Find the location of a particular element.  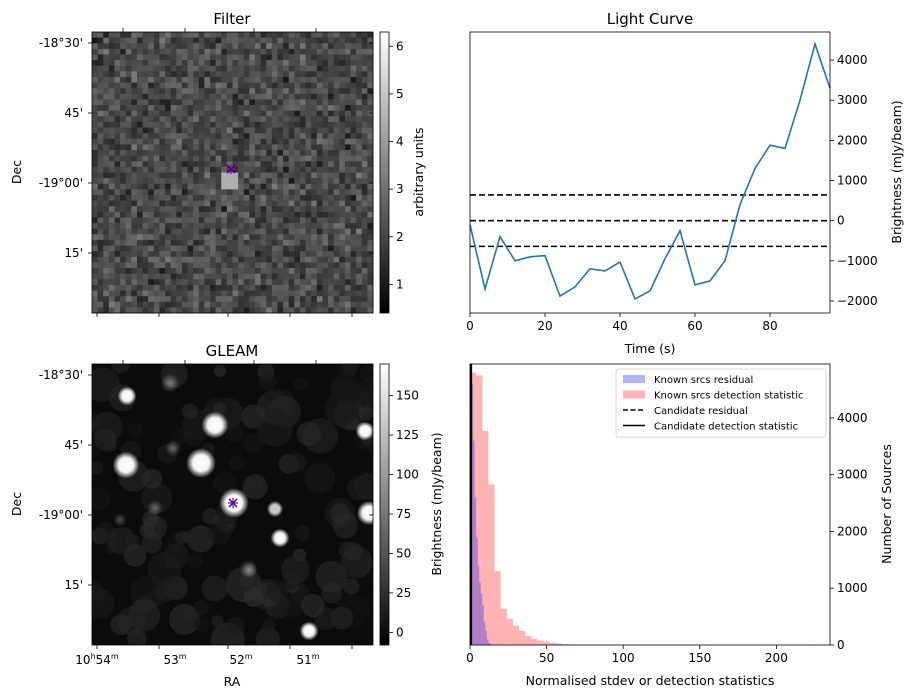

legend-label: Known srcs residual is located at coordinates (703, 380).